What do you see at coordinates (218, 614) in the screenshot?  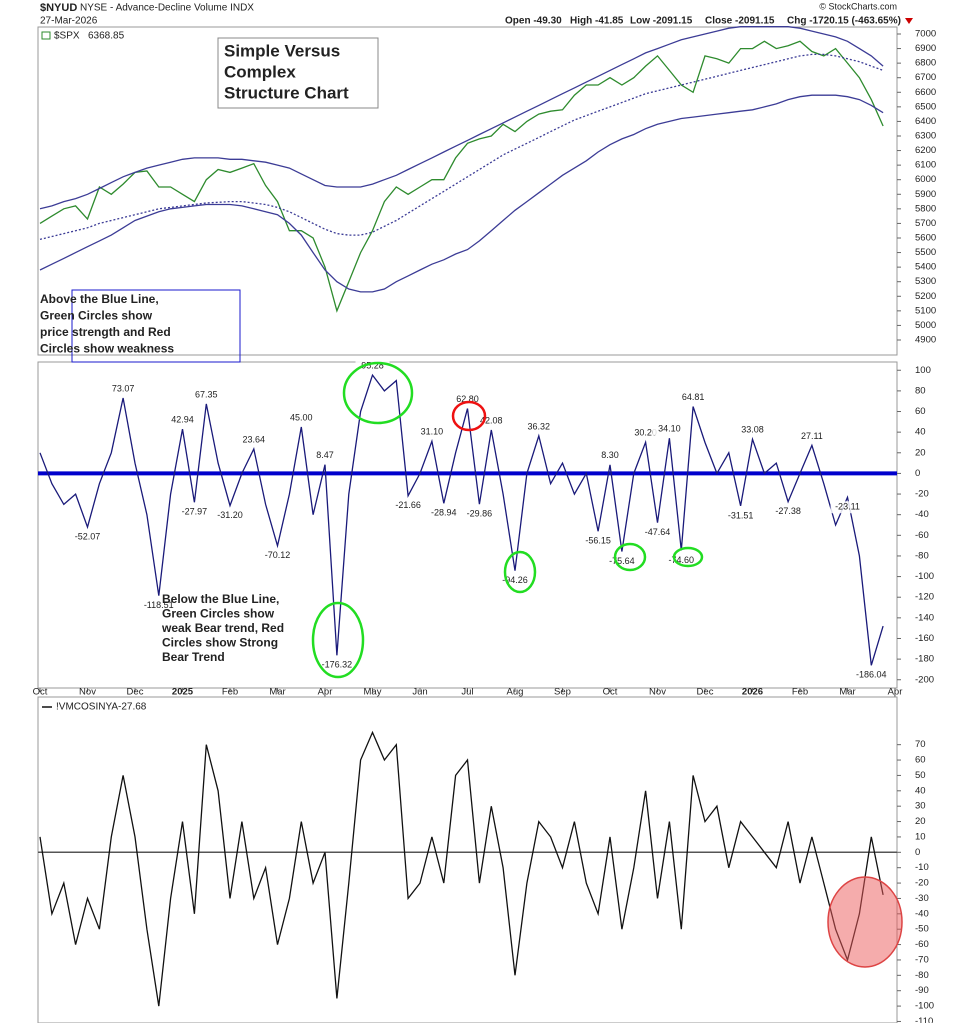 I see `annotation-line: Green Circles show` at bounding box center [218, 614].